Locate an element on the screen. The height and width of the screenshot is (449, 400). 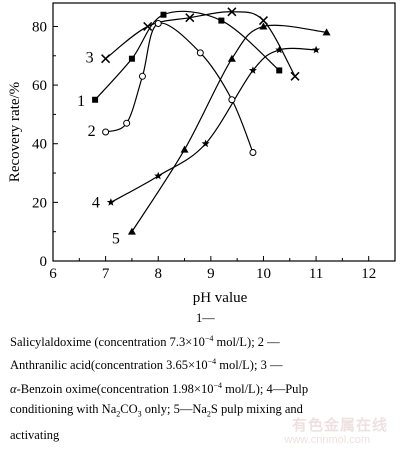
y-tick-label: 80 is located at coordinates (39, 27).